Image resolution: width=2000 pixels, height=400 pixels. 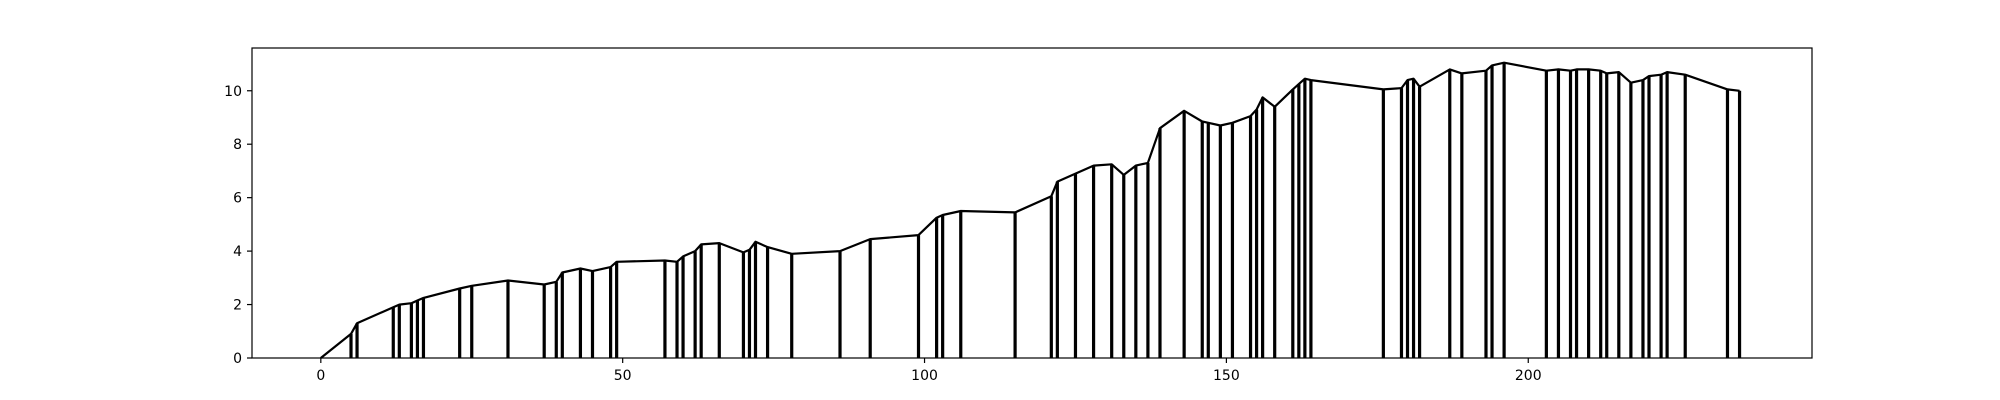 What do you see at coordinates (1226, 376) in the screenshot?
I see `x-tick-label: 150` at bounding box center [1226, 376].